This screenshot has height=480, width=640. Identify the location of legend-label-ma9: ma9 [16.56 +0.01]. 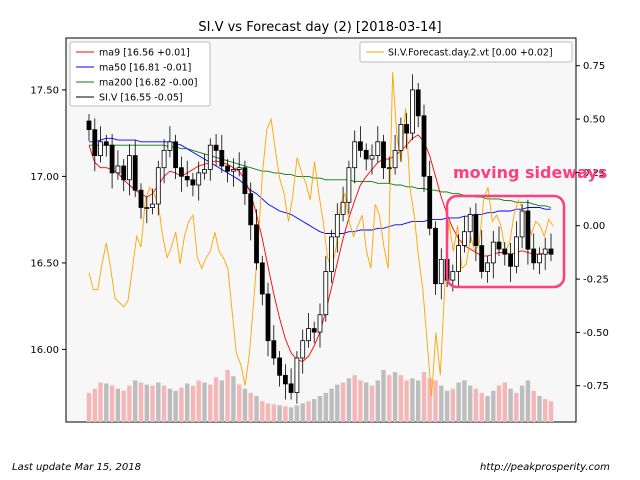
(144, 53).